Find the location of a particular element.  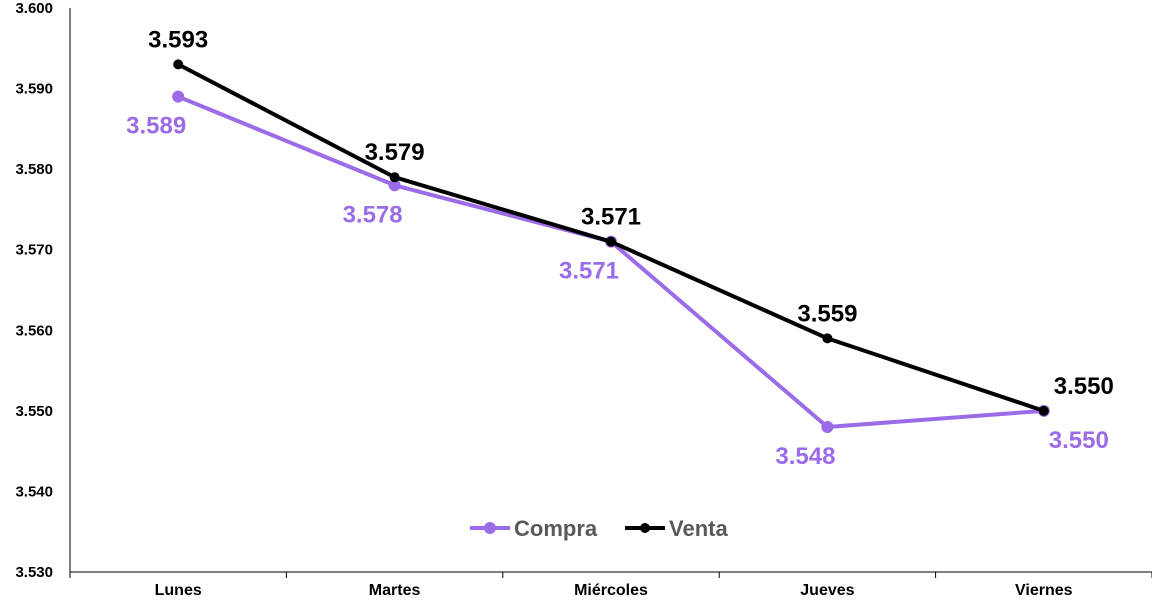

legend-label: Venta is located at coordinates (698, 528).